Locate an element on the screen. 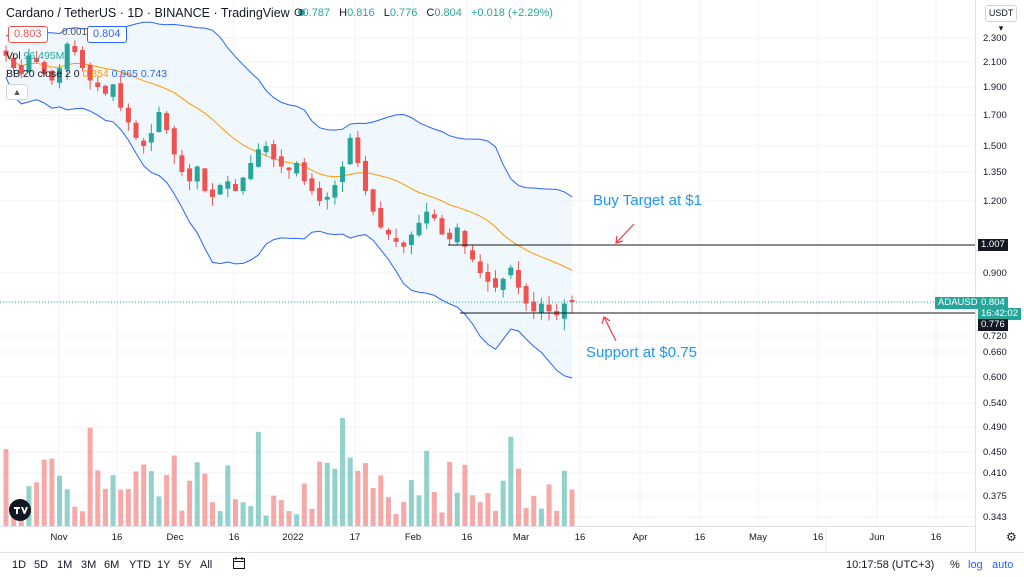 The image size is (1024, 577). price-tick-label: 0.600 is located at coordinates (995, 377).